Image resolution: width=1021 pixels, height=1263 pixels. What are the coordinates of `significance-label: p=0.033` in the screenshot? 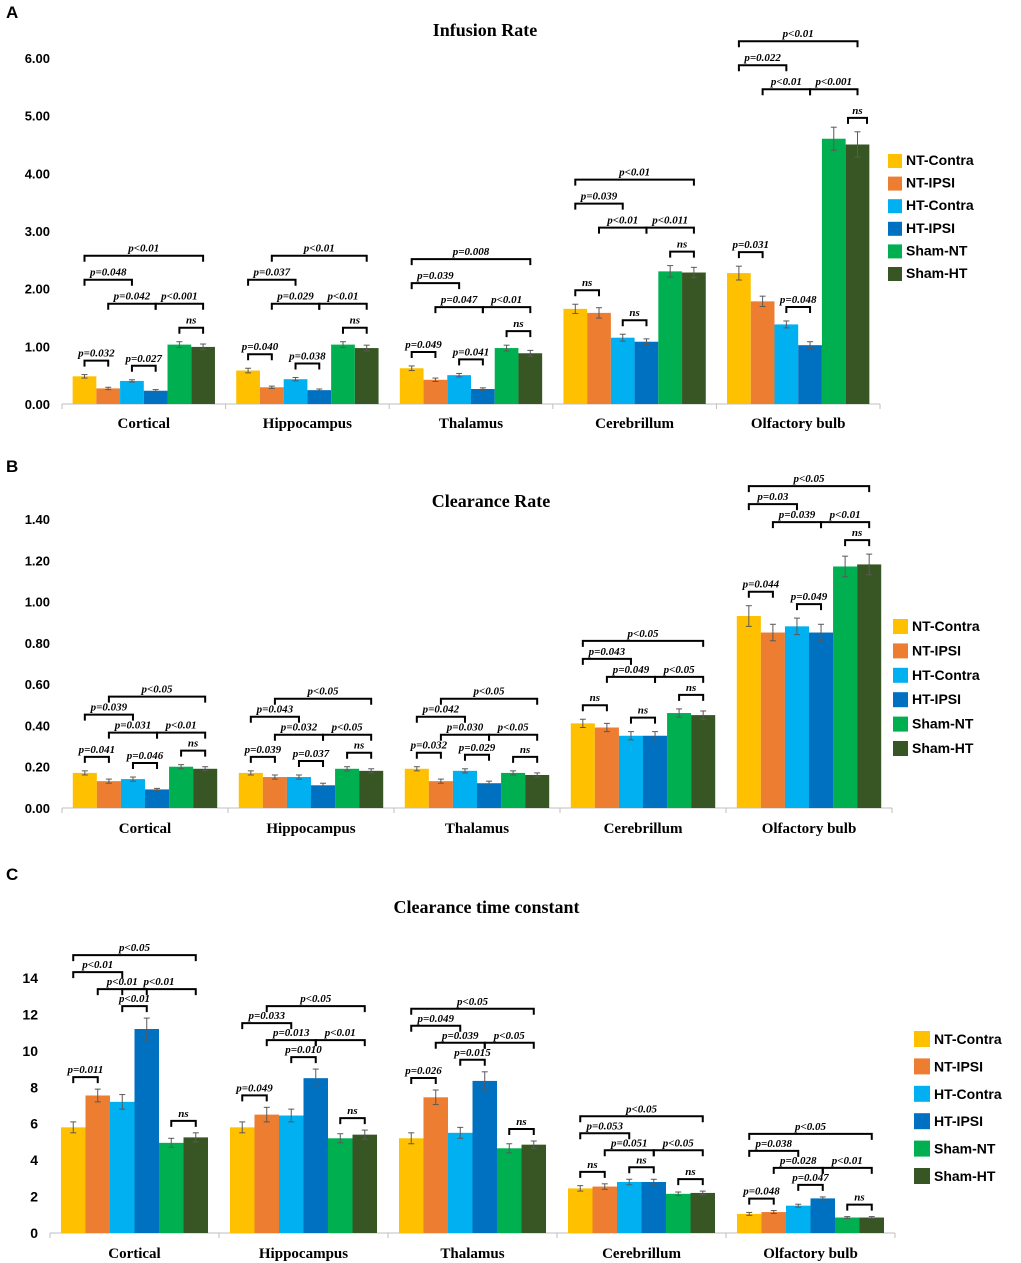 It's located at (266, 1016).